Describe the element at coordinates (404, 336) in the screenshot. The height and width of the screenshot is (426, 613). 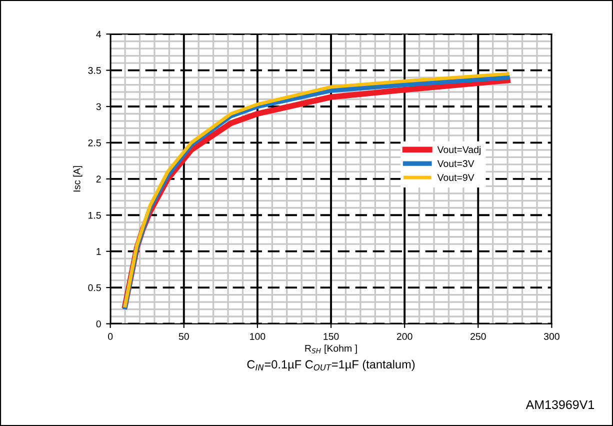
I see `x-tick-label: 200` at that location.